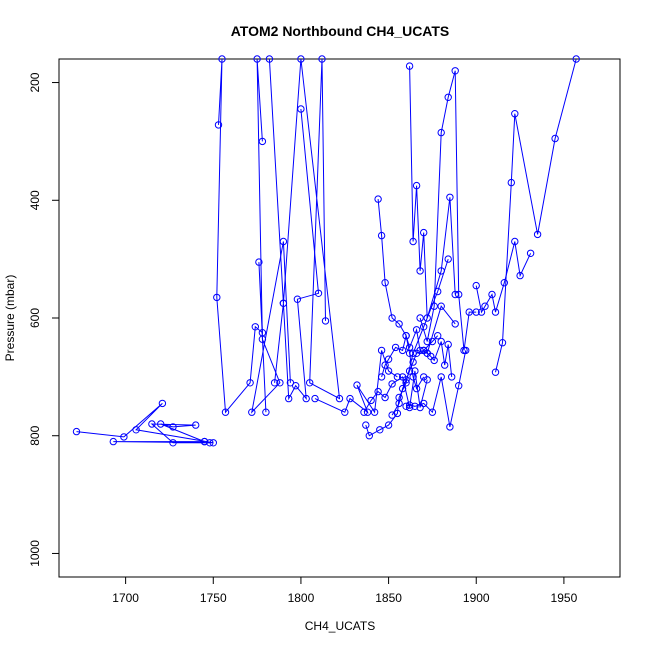 This screenshot has width=650, height=650. What do you see at coordinates (345, 591) in the screenshot?
I see `x-axis: 1700 1750 1800 1850 1900 1950` at bounding box center [345, 591].